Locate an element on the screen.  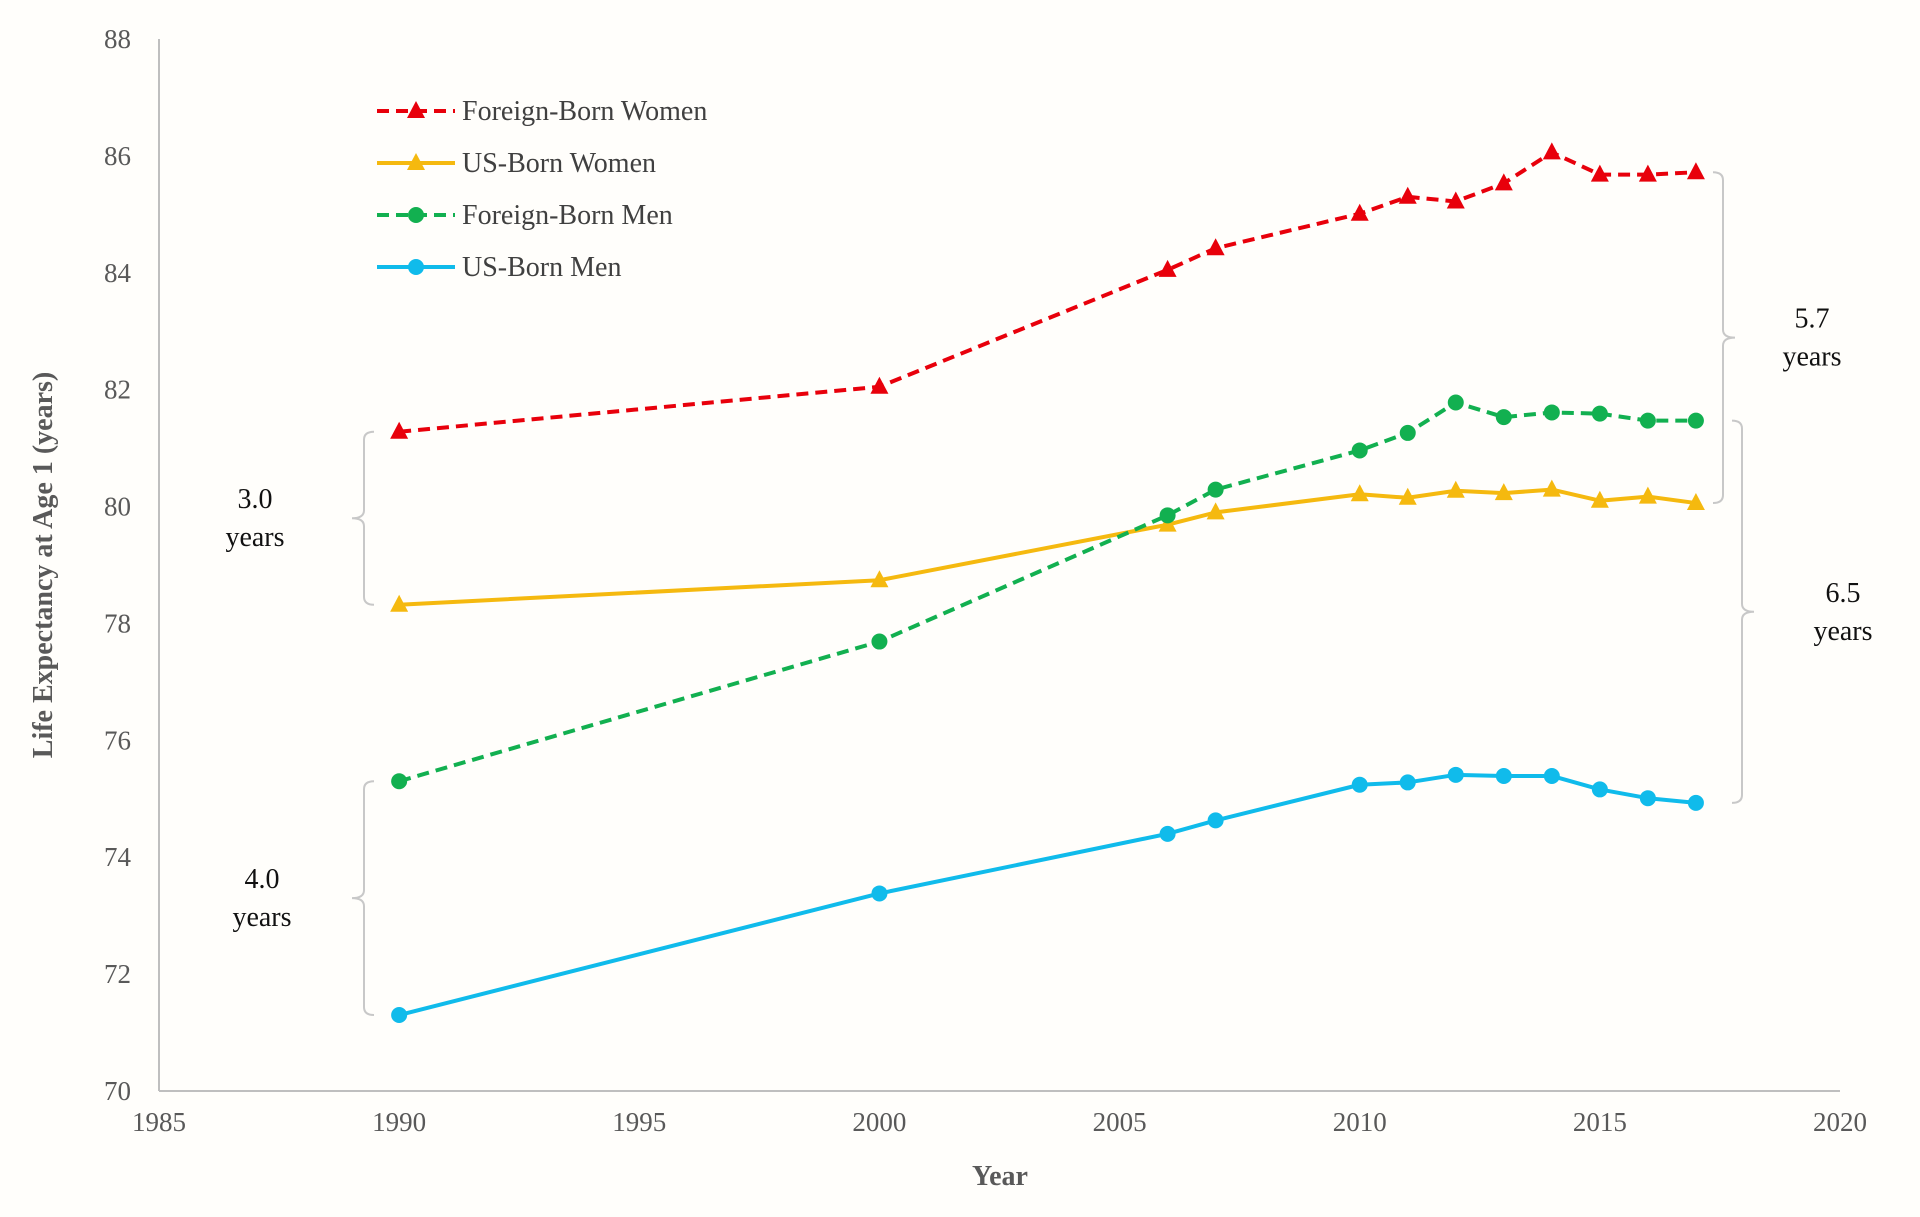
legend-item: Foreign-Born Men is located at coordinates (525, 215).